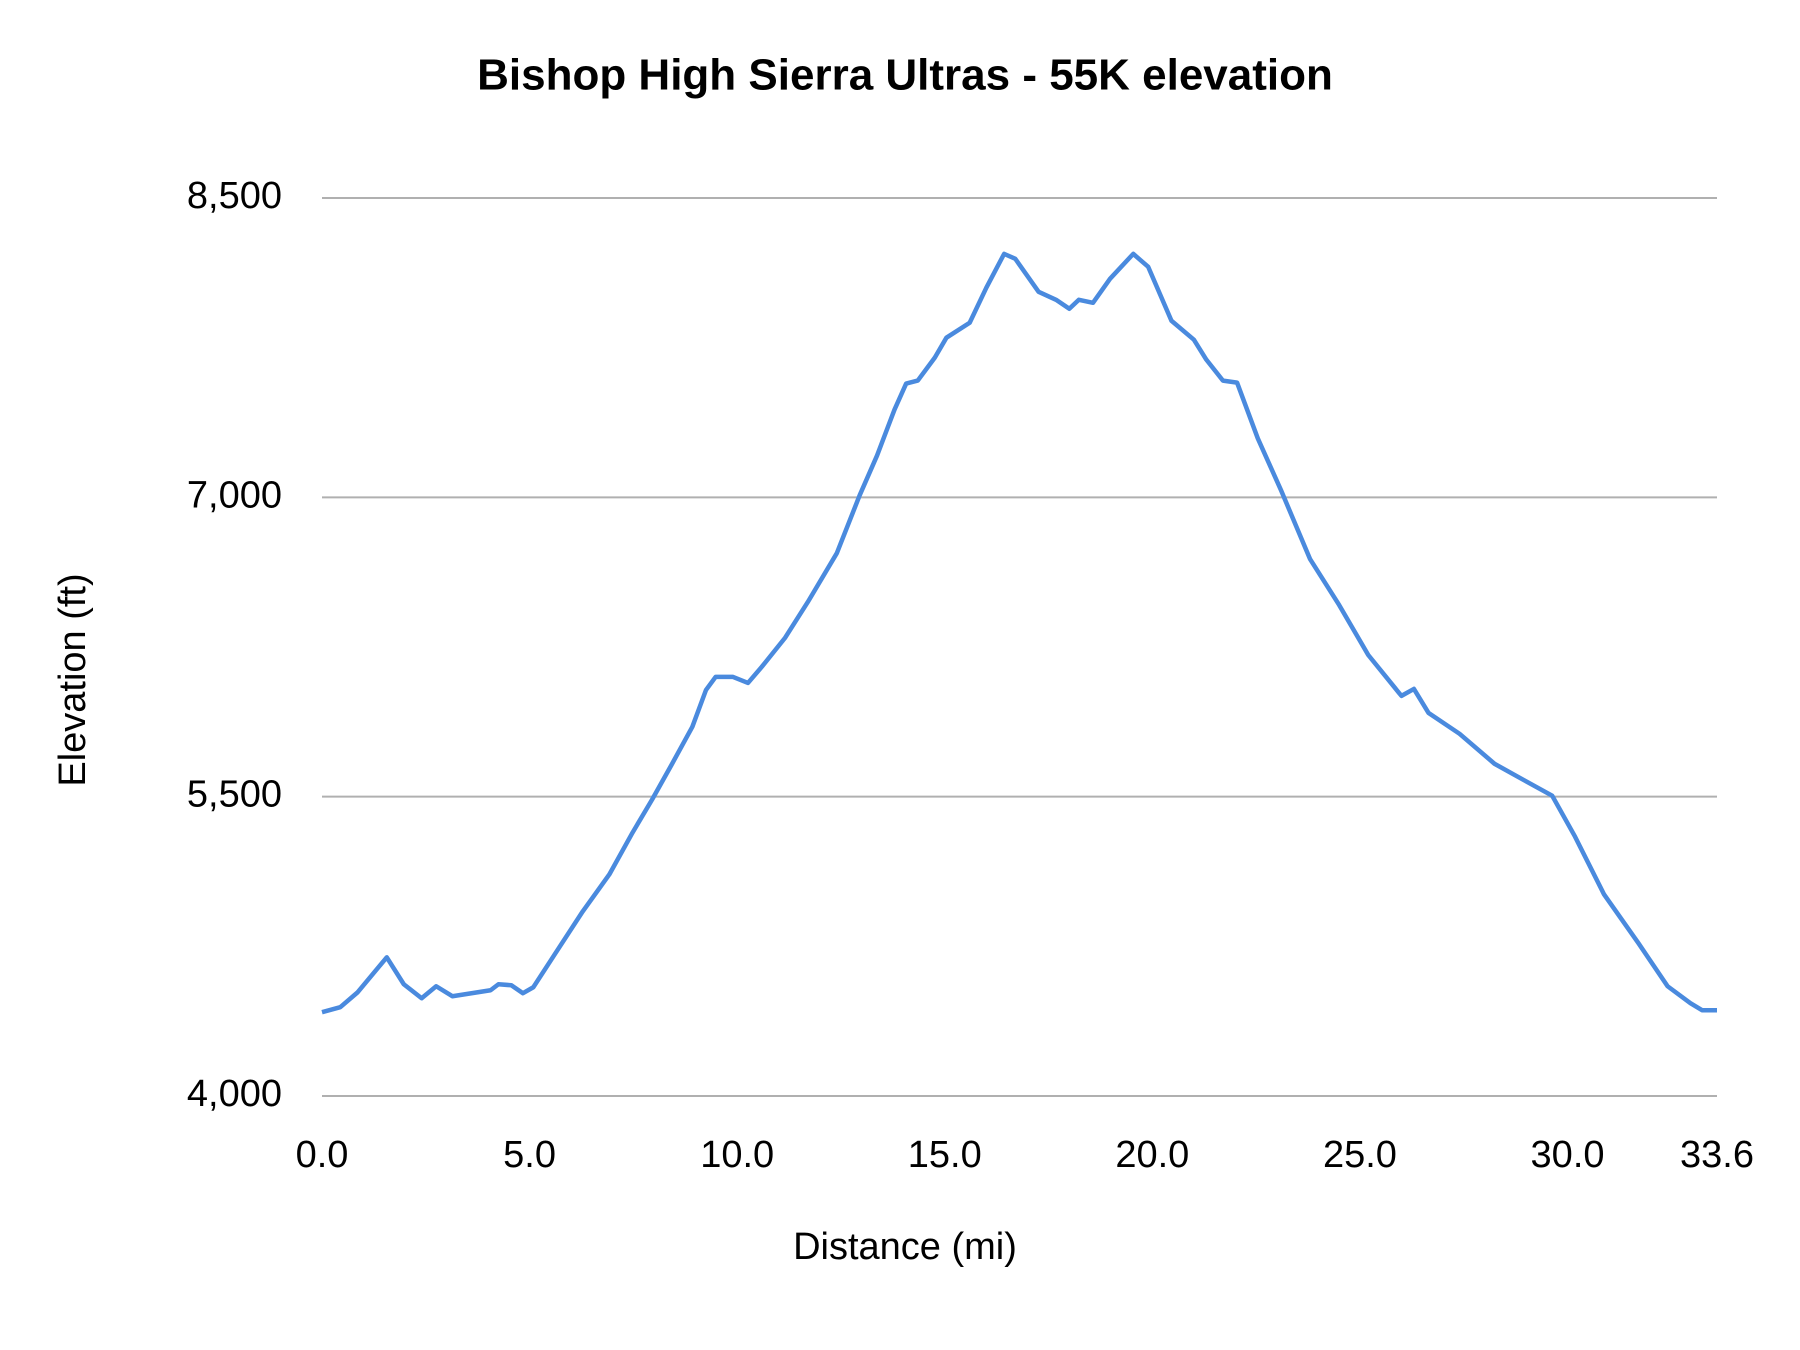  I want to click on y-tick-label: 7,000, so click(234, 495).